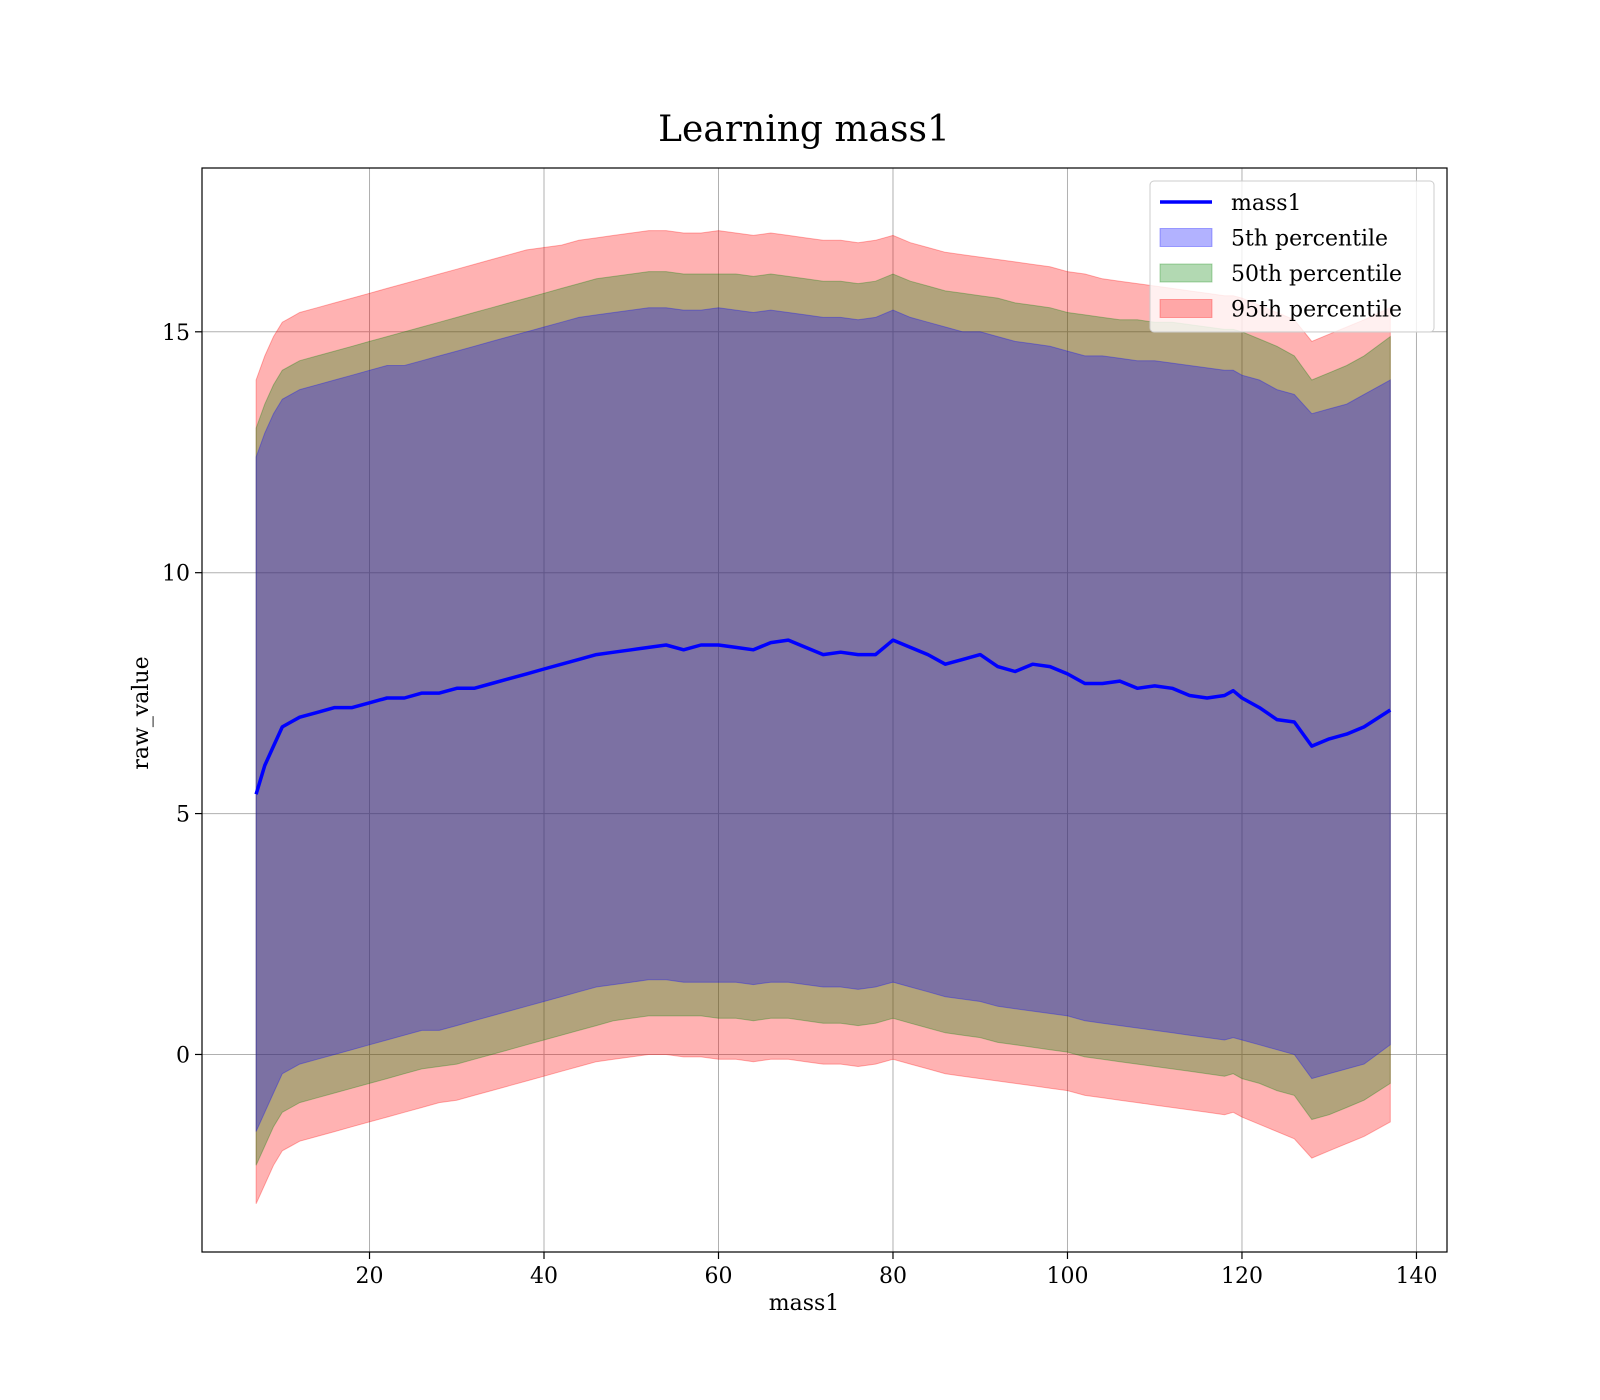  Describe the element at coordinates (893, 1276) in the screenshot. I see `x-tick-label: 80` at that location.